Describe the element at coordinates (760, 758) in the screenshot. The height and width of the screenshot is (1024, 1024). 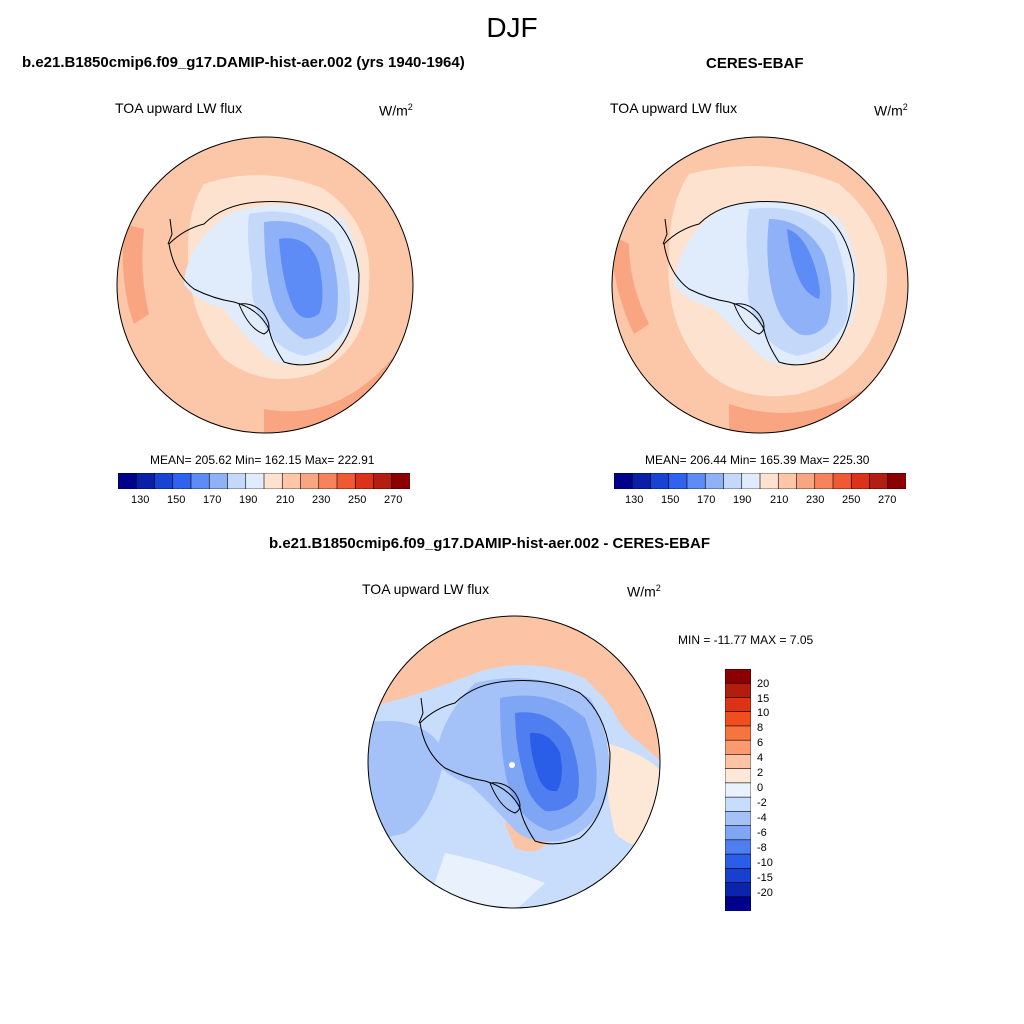
I see `diff-colorbar-tick: 4` at that location.